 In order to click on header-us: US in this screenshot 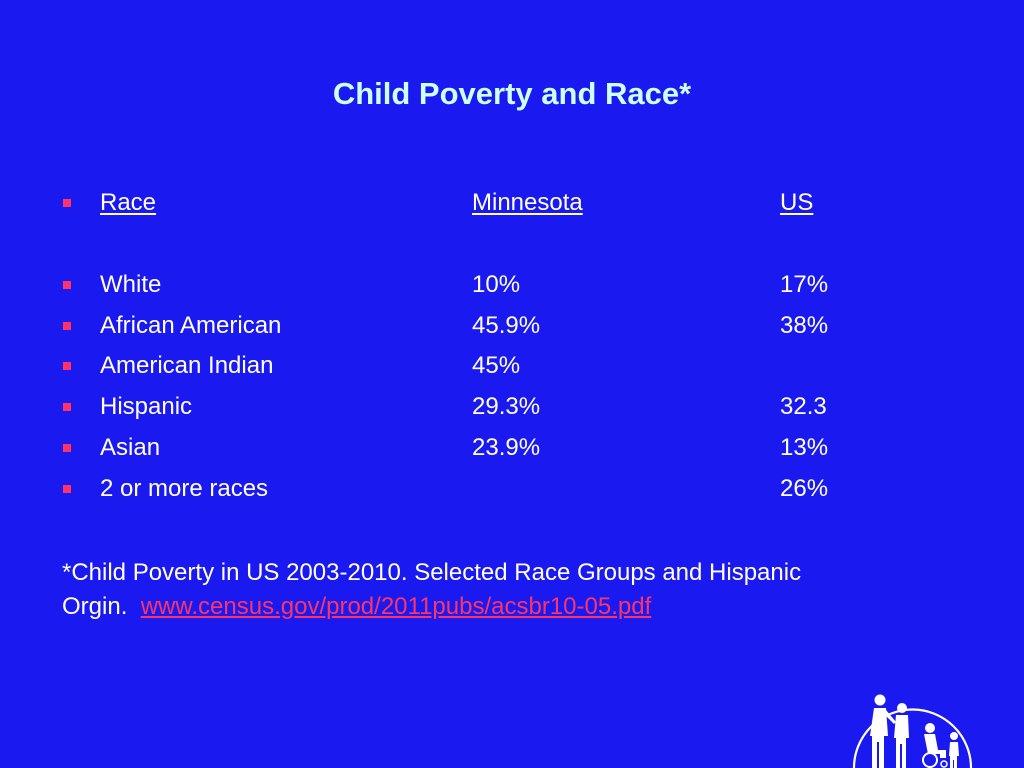, I will do `click(797, 202)`.